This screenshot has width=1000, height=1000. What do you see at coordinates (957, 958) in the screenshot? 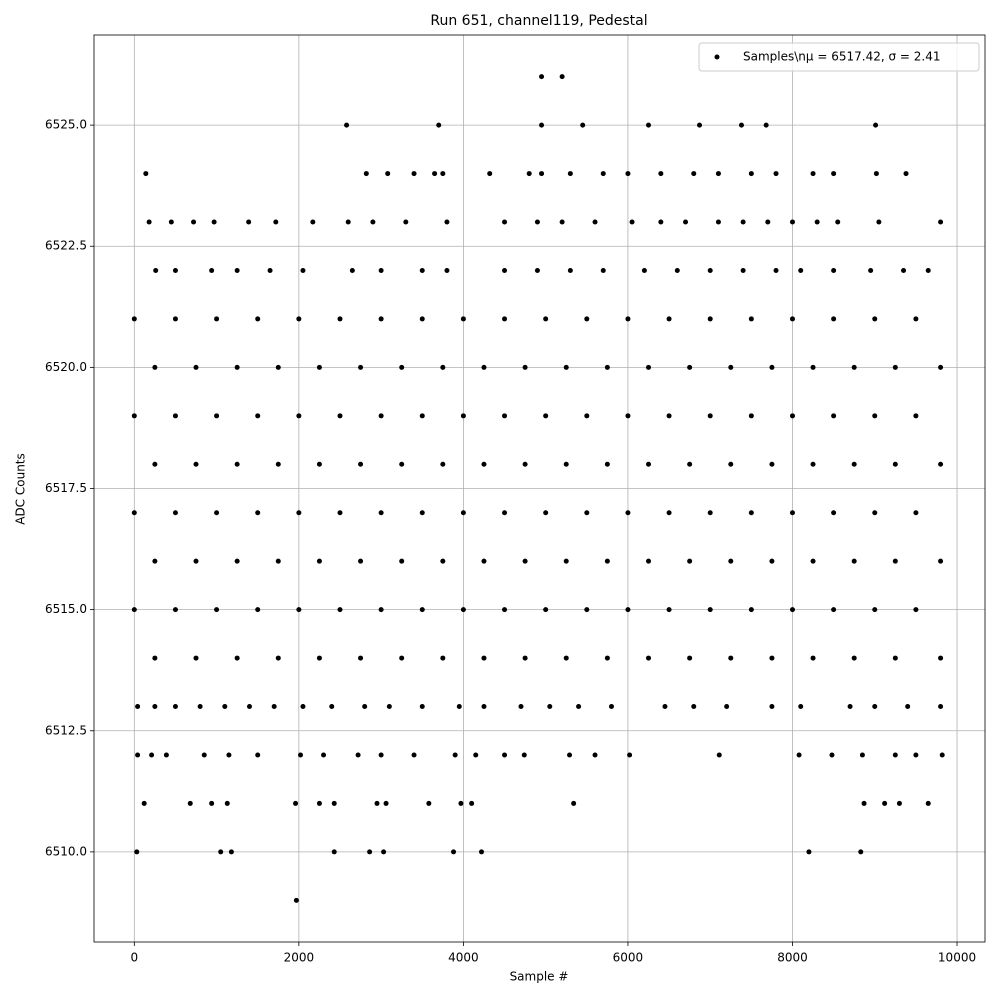
I see `x-tick-label: 10000` at bounding box center [957, 958].